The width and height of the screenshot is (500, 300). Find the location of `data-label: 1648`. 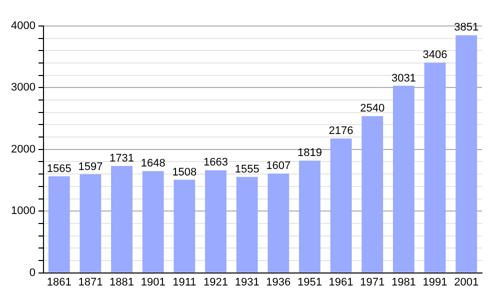

data-label: 1648 is located at coordinates (153, 164).